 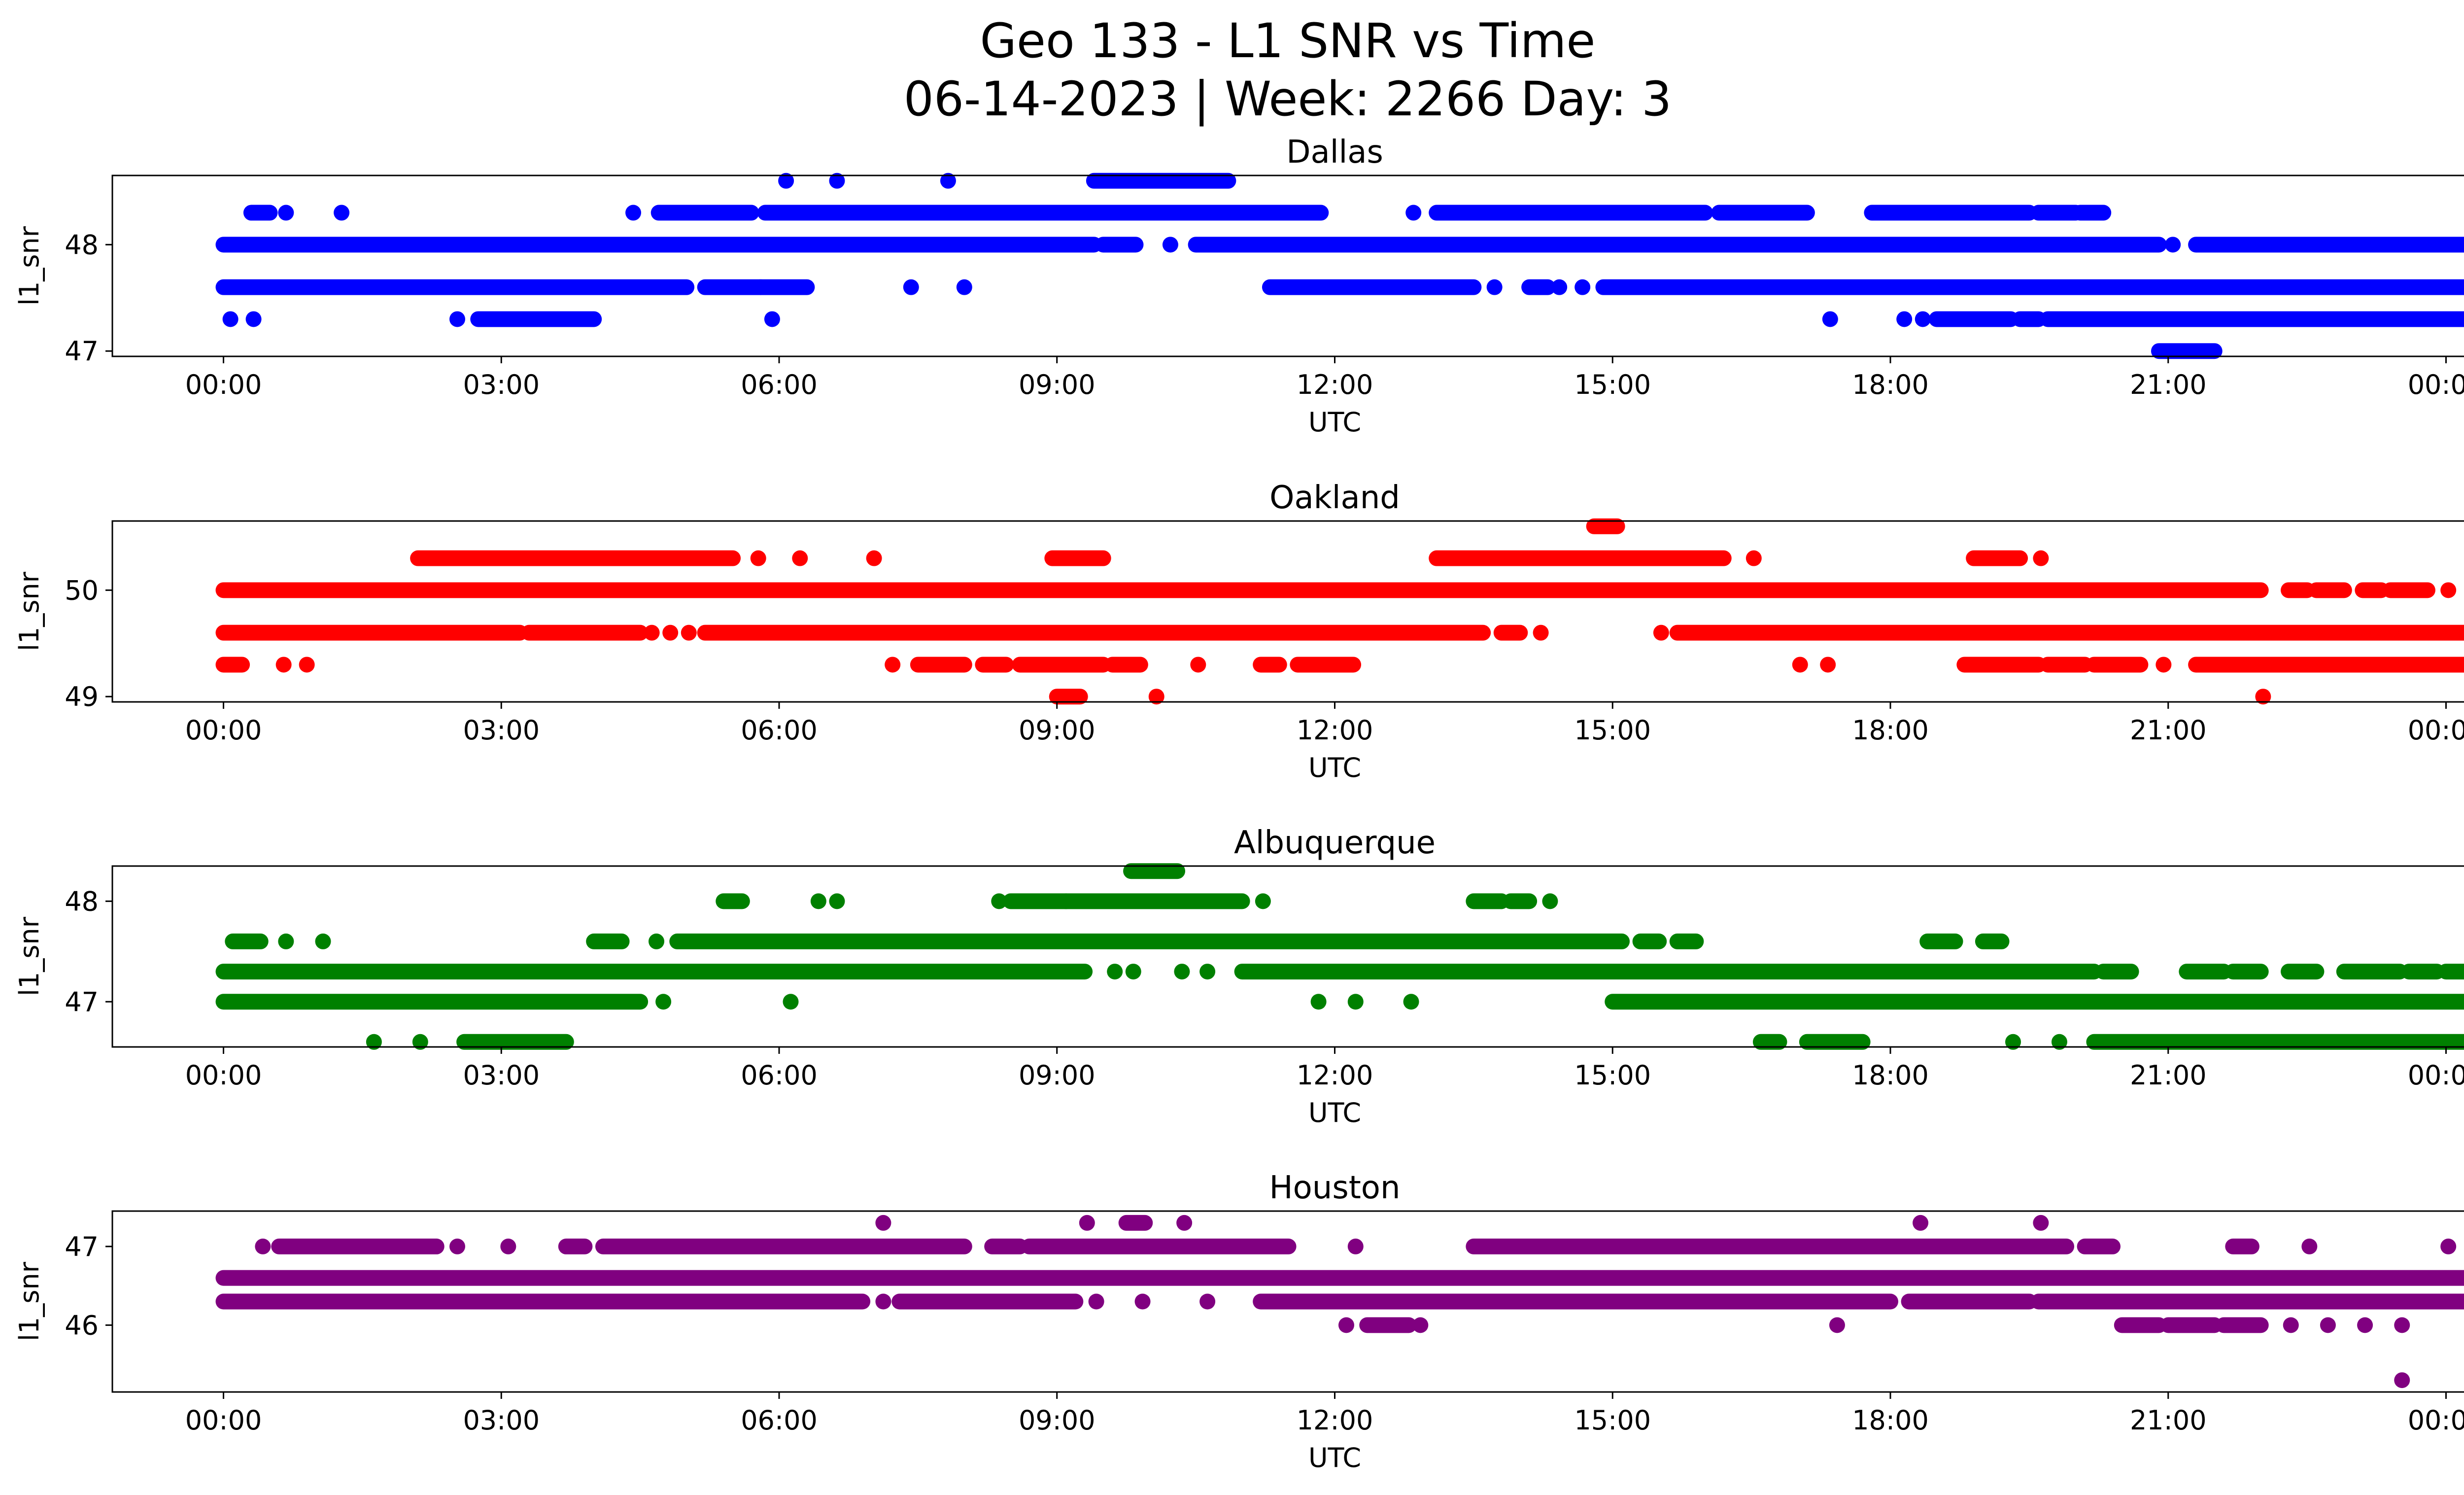 I want to click on x-tick-label: 18:00, so click(x=1890, y=384).